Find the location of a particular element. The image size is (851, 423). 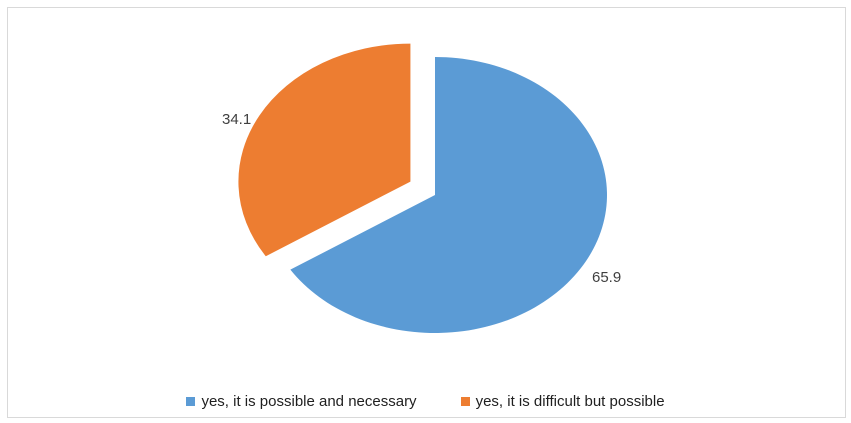

slice-difficult-possible is located at coordinates (324, 150).